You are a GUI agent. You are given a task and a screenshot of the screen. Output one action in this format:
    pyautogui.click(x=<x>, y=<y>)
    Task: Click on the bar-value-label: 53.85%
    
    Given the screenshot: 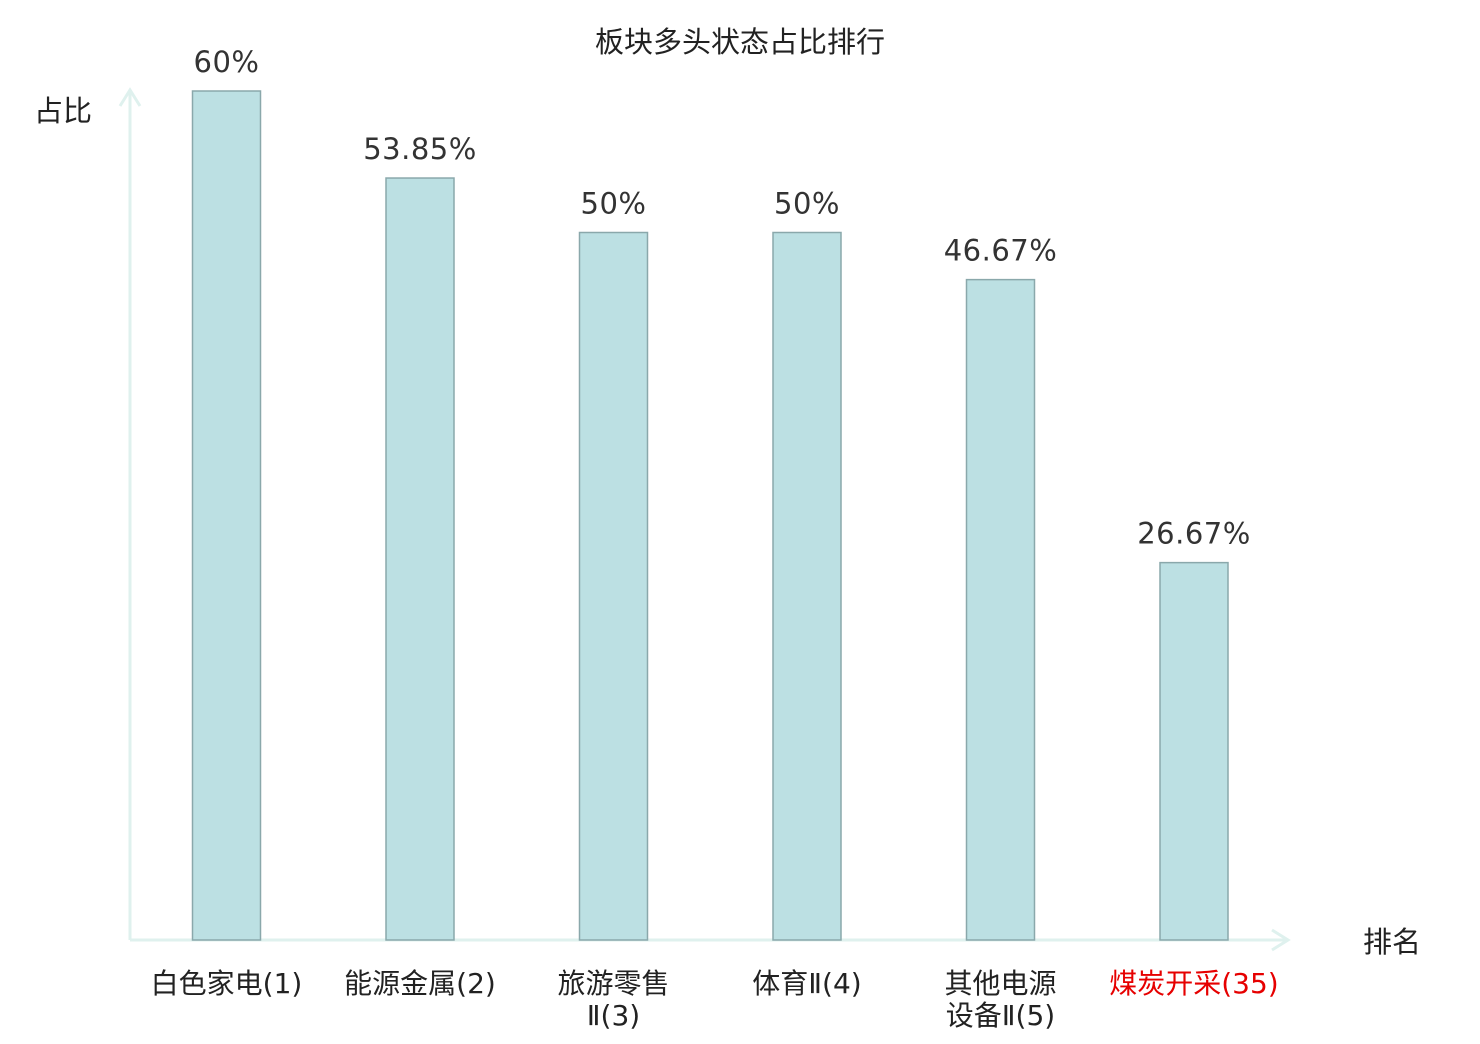 What is the action you would take?
    pyautogui.click(x=420, y=149)
    